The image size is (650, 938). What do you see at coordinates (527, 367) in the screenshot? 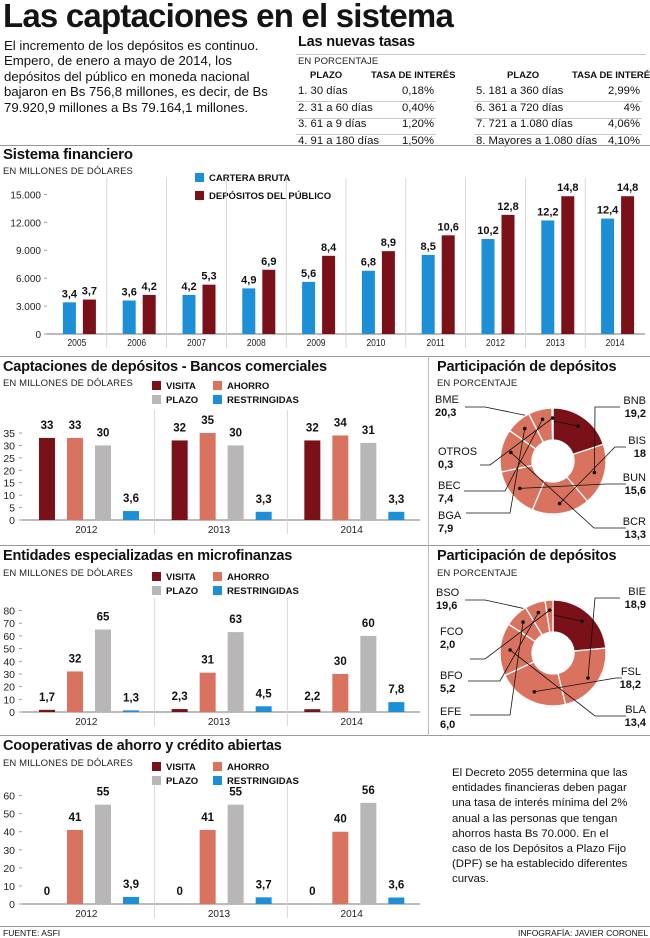
I see `pie1-title: Participación de depósitos` at bounding box center [527, 367].